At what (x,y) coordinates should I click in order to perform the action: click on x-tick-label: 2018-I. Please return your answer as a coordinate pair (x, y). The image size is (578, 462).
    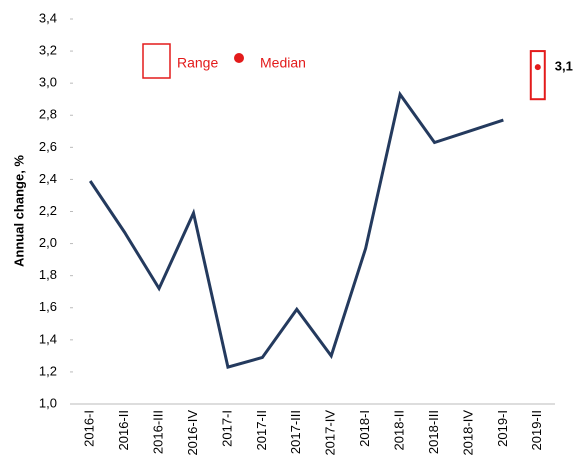
    Looking at the image, I should click on (364, 428).